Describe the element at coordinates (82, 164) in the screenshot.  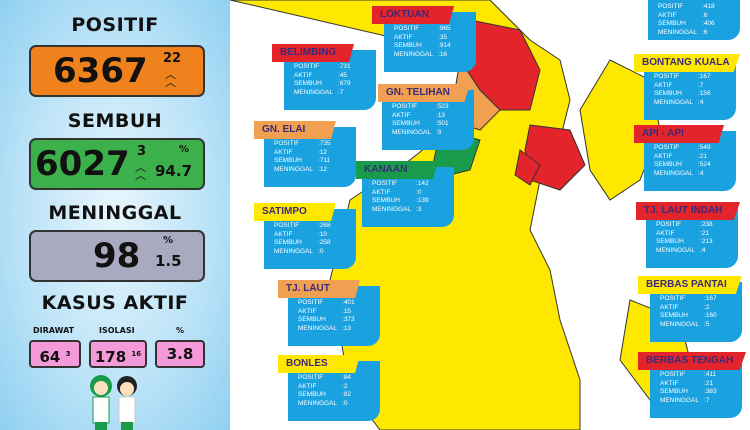
I see `sembuh-value: 6027` at that location.